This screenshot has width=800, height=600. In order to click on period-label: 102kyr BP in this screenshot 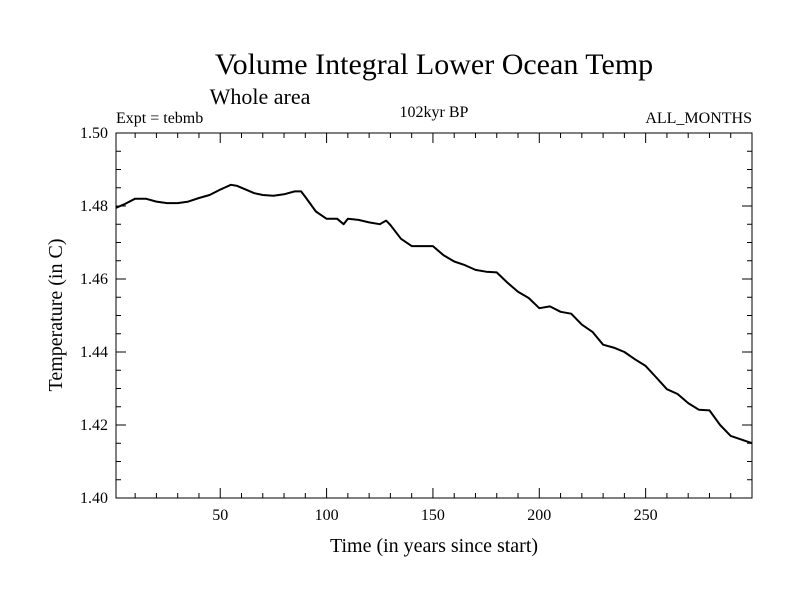, I will do `click(434, 112)`.